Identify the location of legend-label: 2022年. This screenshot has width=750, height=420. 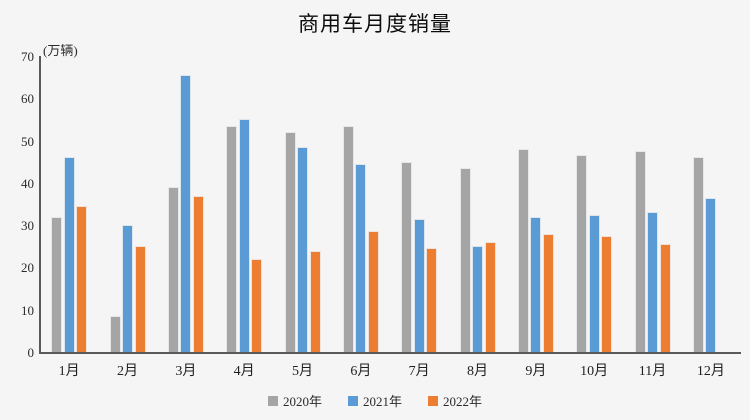
(463, 401).